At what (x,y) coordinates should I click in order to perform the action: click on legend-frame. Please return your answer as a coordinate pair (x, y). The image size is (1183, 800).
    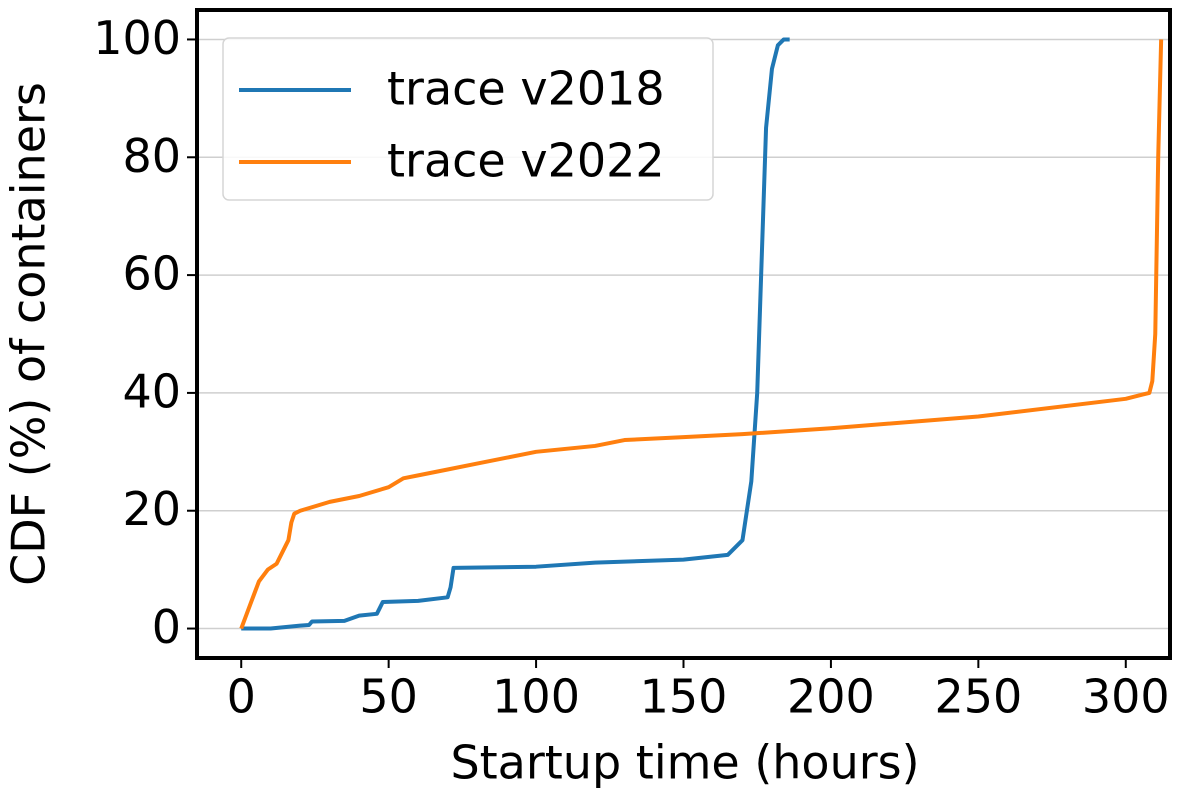
    Looking at the image, I should click on (468, 119).